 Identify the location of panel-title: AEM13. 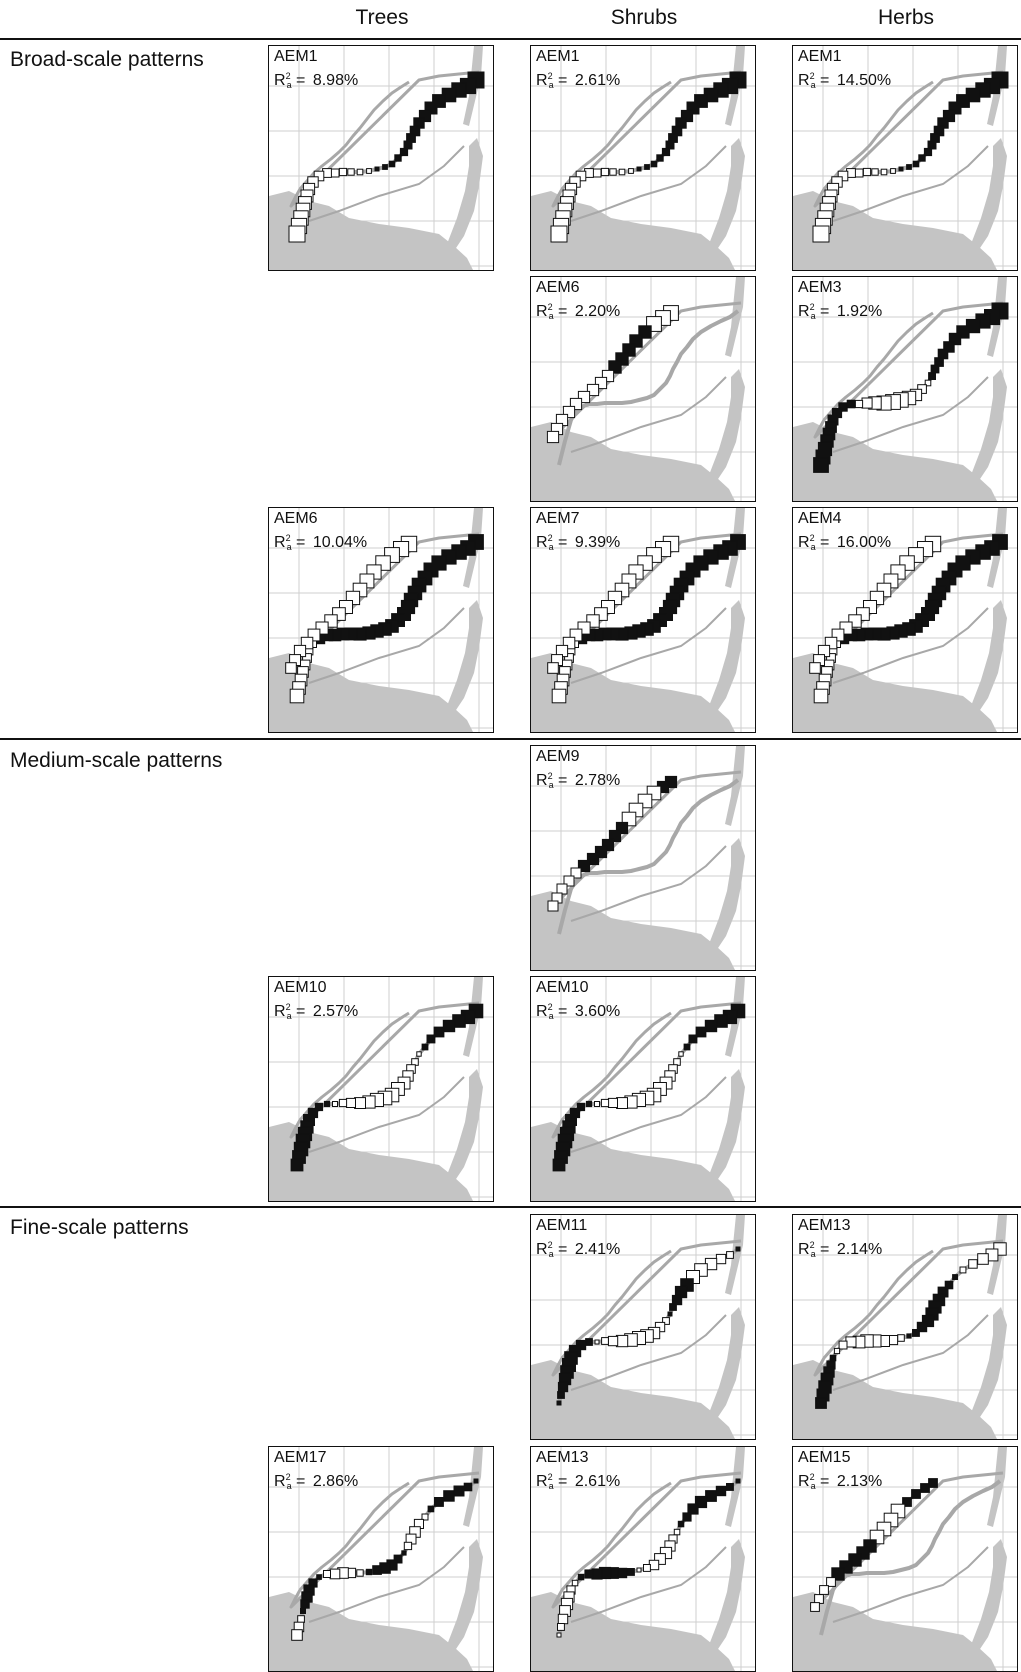
(824, 1225).